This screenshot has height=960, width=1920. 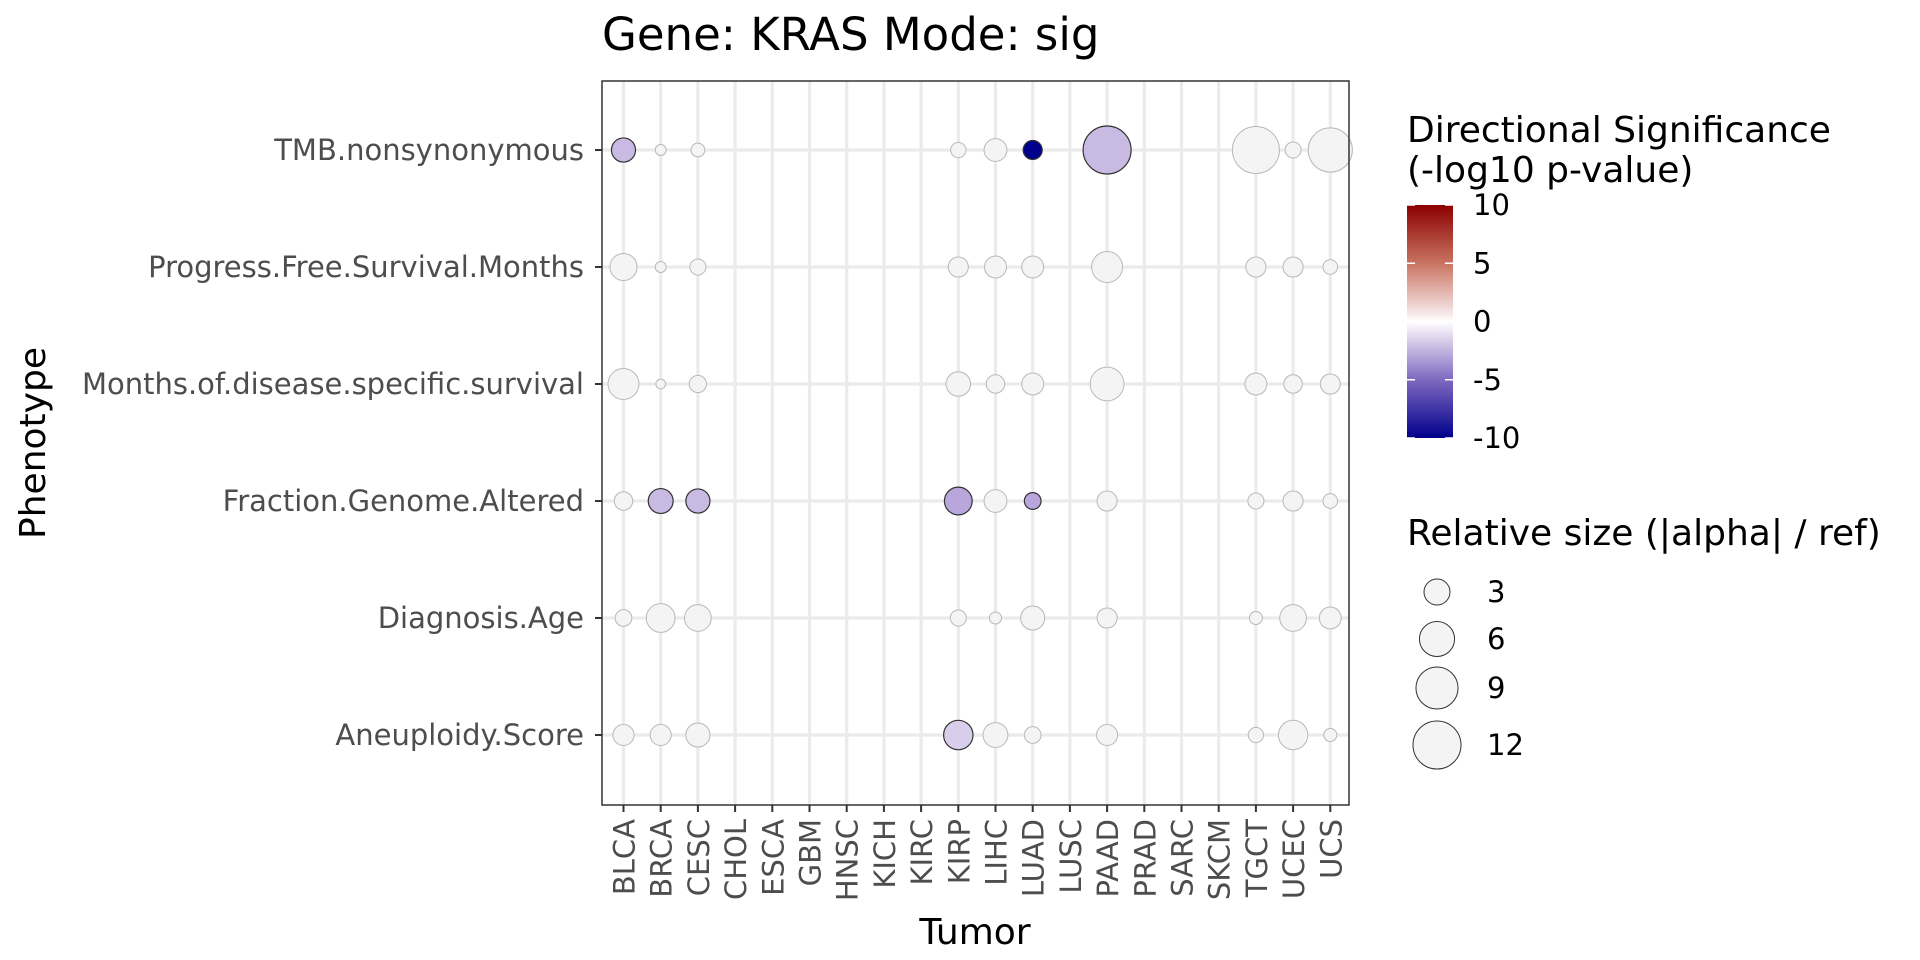 I want to click on bubble-paad-tmb-nonsynonymous, so click(x=1107, y=150).